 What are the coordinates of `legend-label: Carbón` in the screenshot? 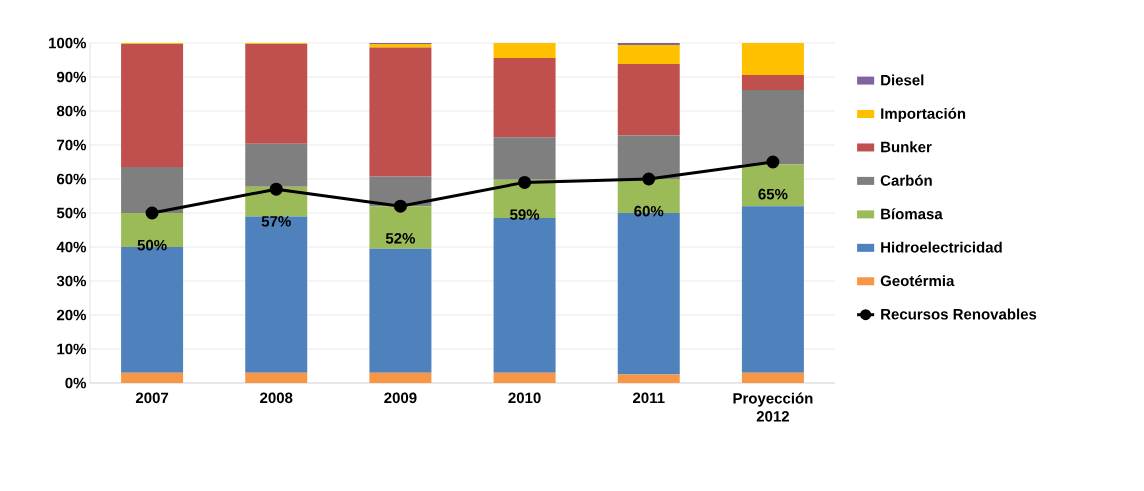 It's located at (906, 180).